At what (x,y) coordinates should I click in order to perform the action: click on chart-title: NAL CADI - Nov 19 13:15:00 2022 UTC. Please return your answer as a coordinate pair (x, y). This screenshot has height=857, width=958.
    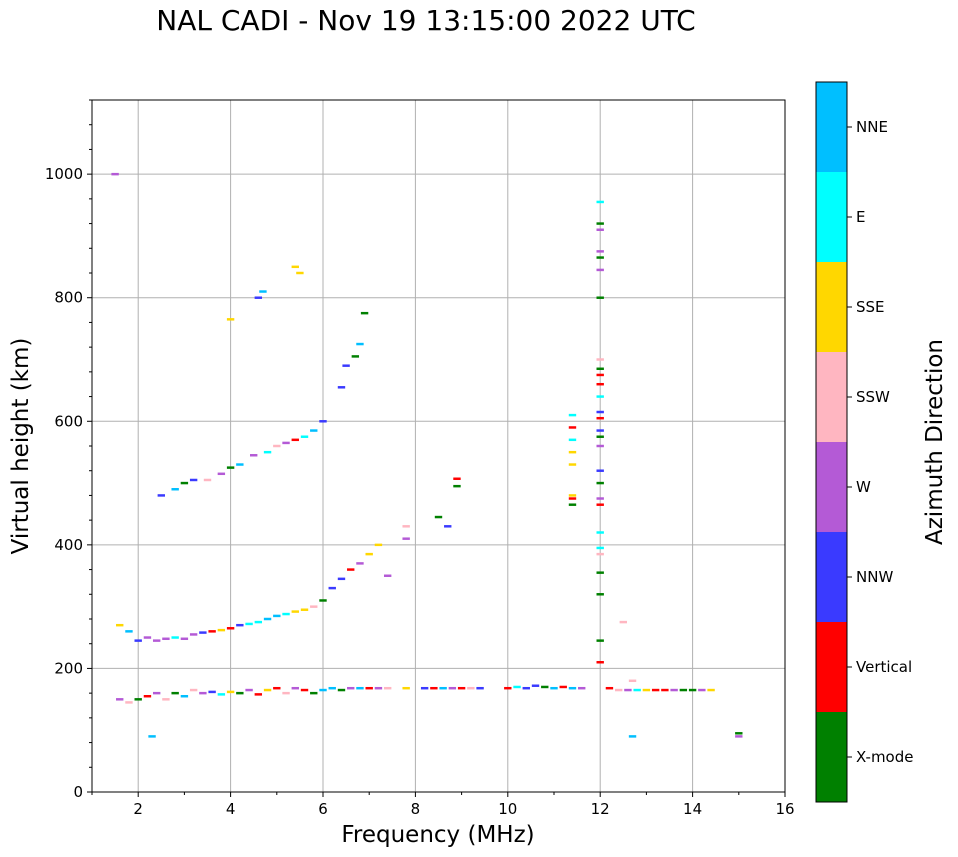
    Looking at the image, I should click on (426, 20).